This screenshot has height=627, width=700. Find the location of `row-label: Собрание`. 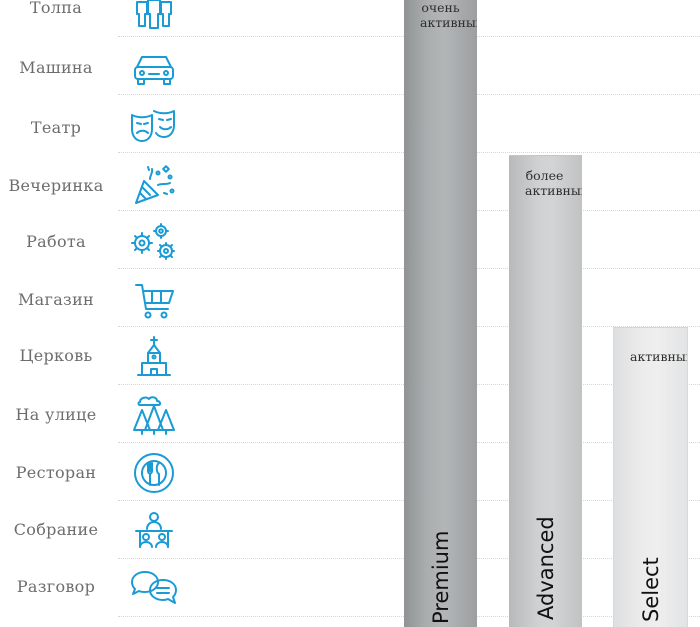

row-label: Собрание is located at coordinates (56, 529).